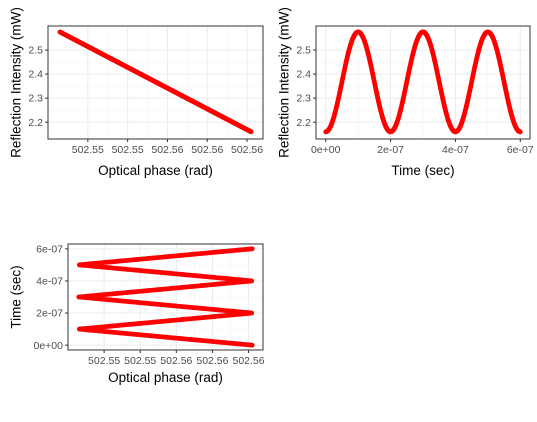  What do you see at coordinates (455, 150) in the screenshot?
I see `x-tick-label: 4e-07` at bounding box center [455, 150].